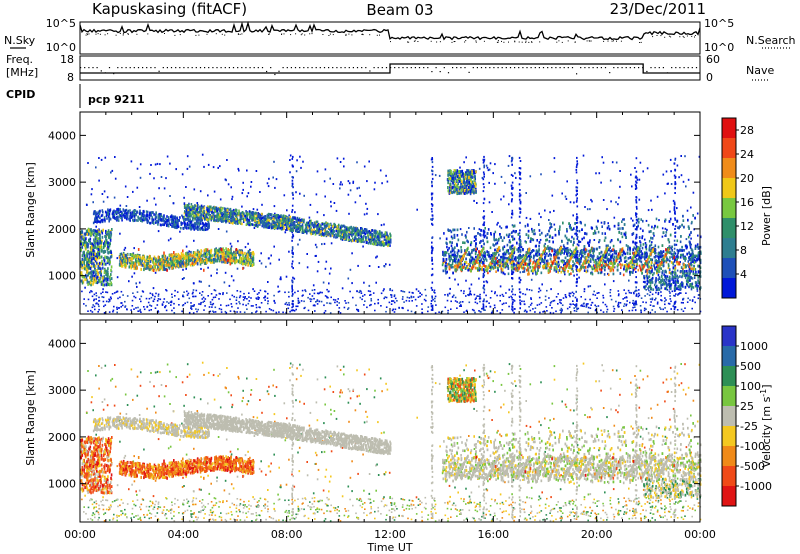 This screenshot has width=800, height=554. Describe the element at coordinates (61, 23) in the screenshot. I see `noise-left-tick-high: 10^5` at that location.